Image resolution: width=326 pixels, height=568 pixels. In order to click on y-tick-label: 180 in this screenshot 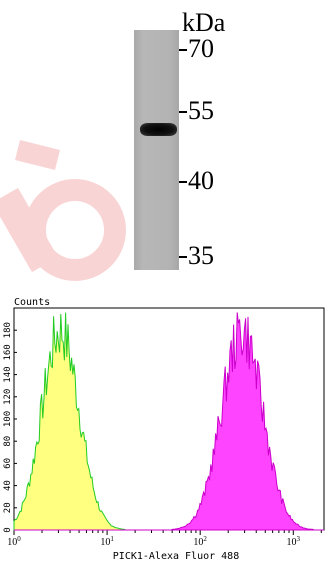, I will do `click(8, 330)`.